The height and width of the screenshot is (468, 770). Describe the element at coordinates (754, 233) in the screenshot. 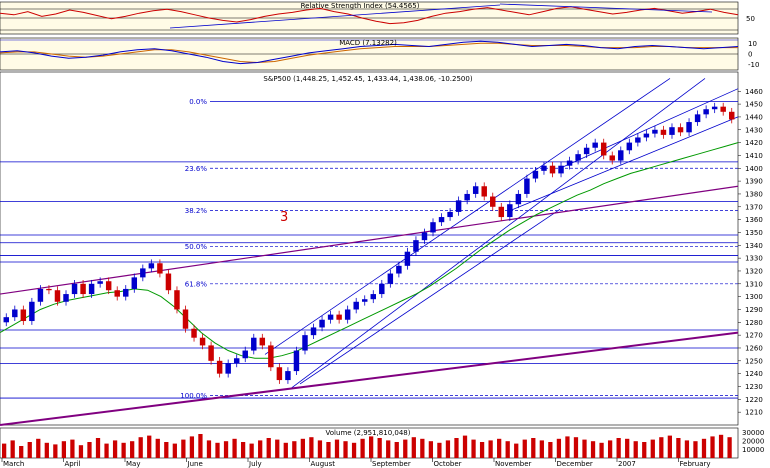

I see `price-tick-label: 1350` at that location.